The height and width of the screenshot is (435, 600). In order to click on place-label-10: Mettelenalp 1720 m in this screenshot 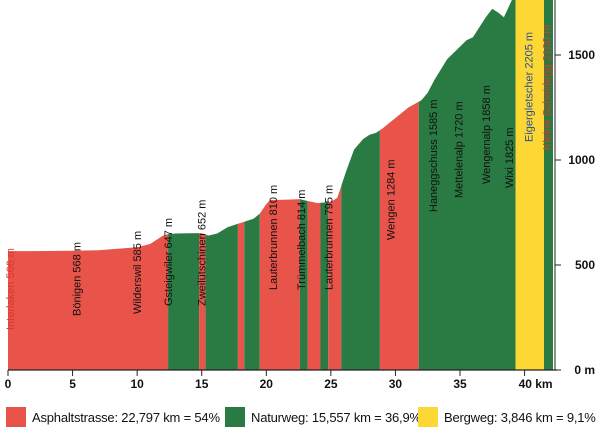, I will do `click(460, 149)`.